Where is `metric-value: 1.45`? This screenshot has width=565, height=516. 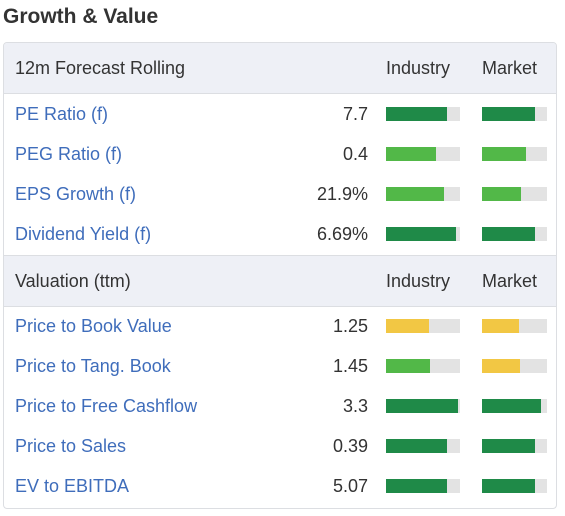
metric-value: 1.45 is located at coordinates (350, 366).